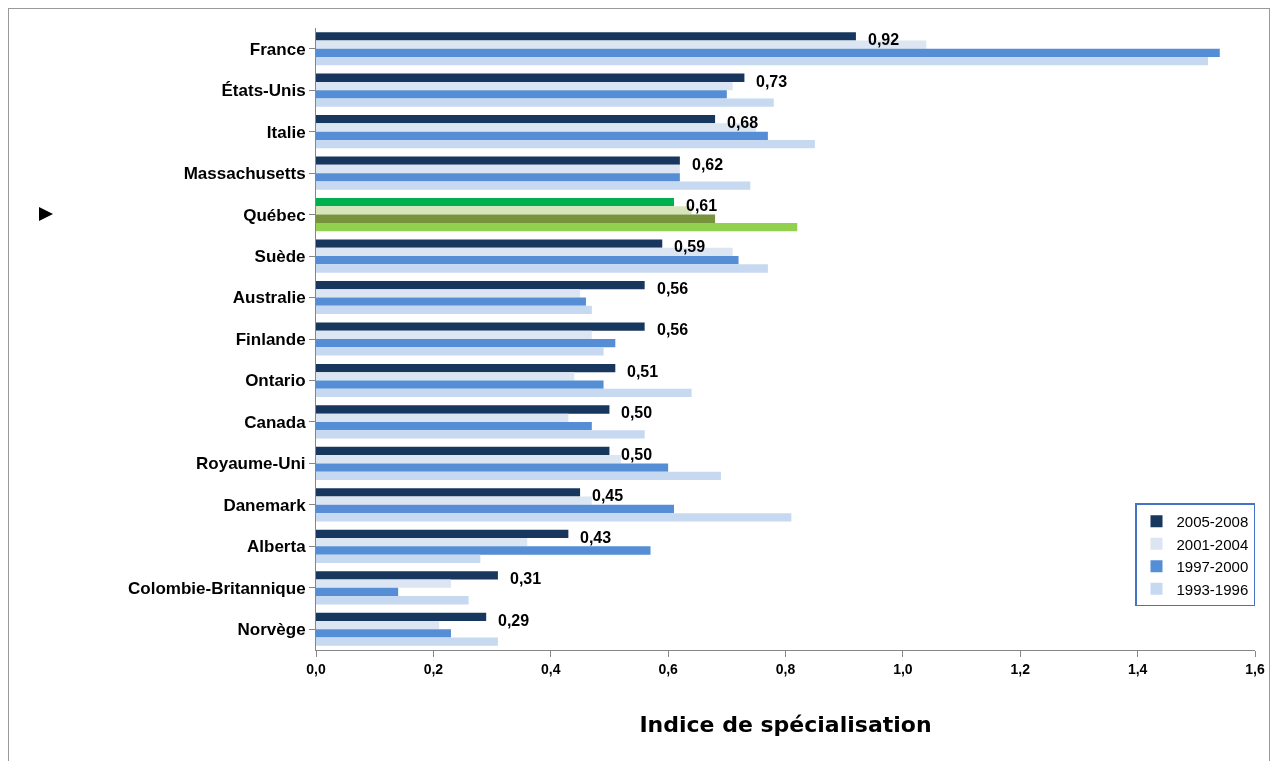  I want to click on y-tick-label: Suède, so click(280, 257).